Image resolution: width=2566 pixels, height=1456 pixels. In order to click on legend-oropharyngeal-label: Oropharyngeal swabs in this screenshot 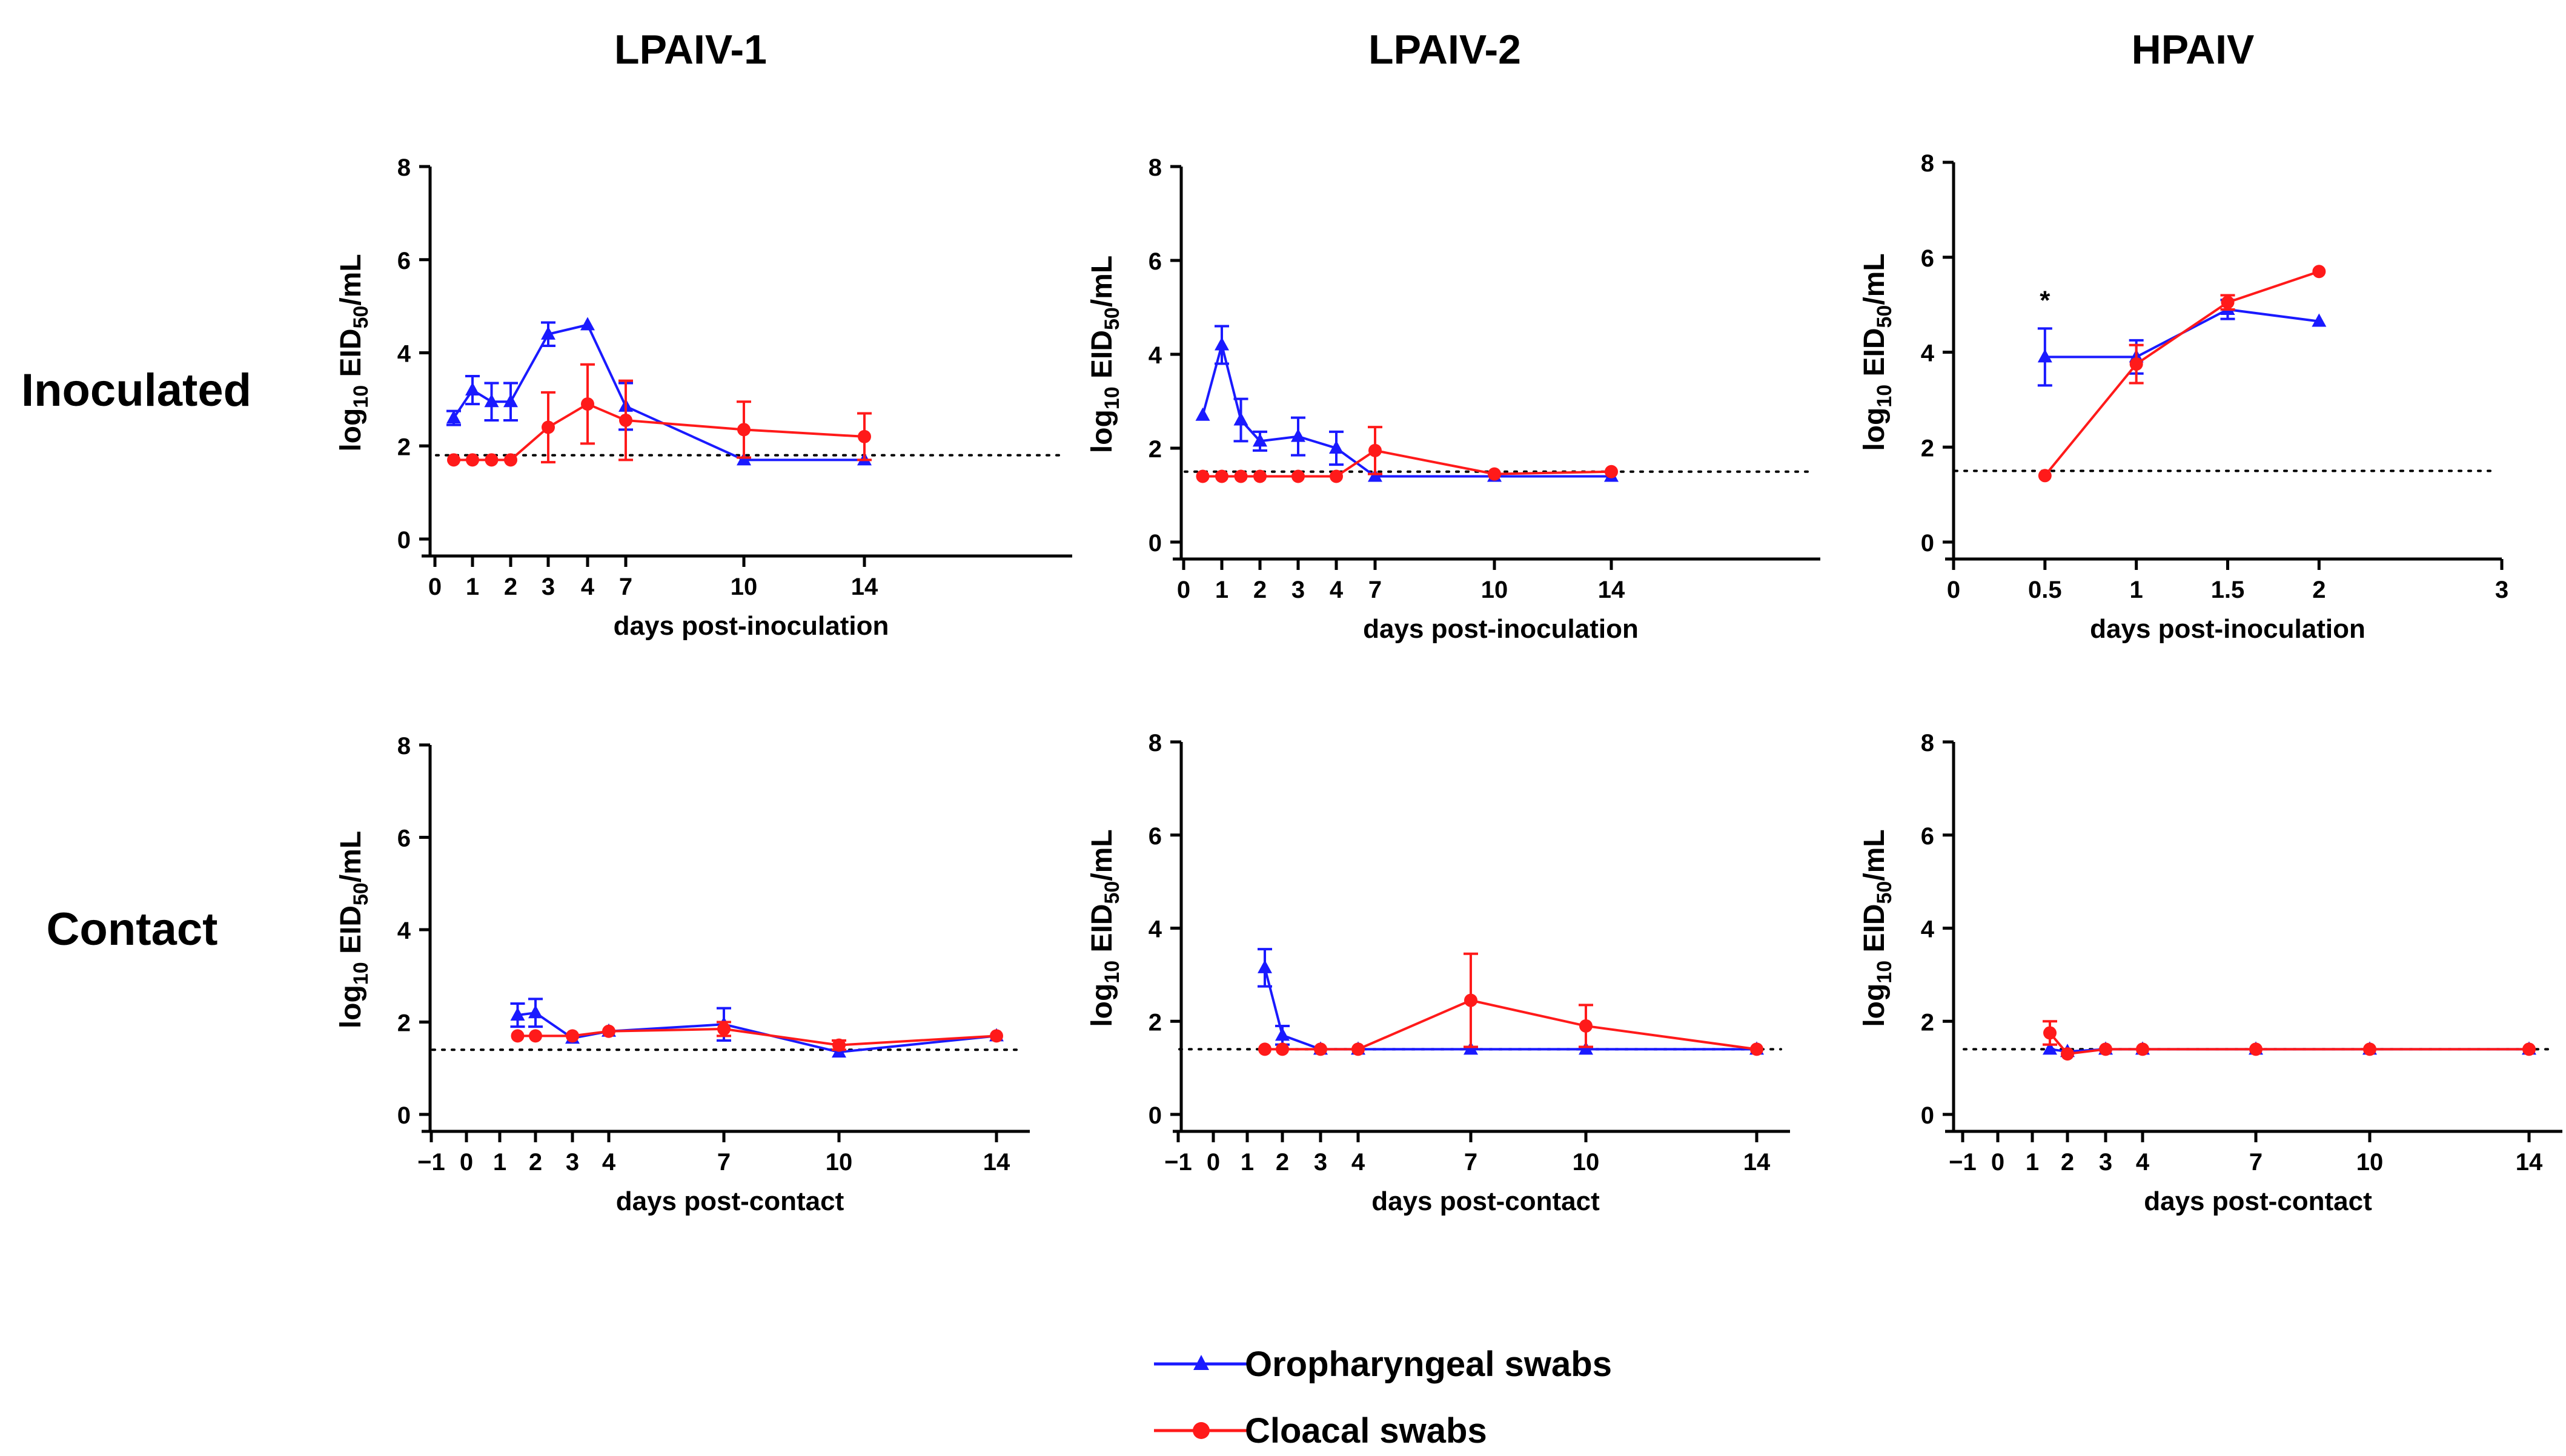, I will do `click(1428, 1364)`.